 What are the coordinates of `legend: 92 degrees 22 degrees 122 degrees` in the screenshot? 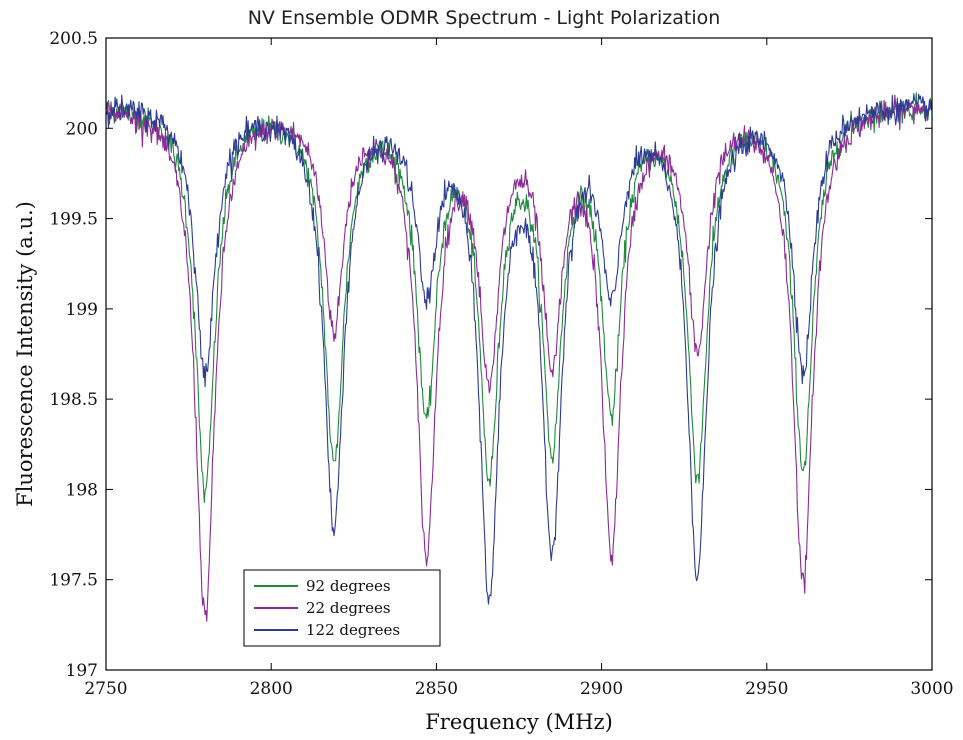 It's located at (342, 608).